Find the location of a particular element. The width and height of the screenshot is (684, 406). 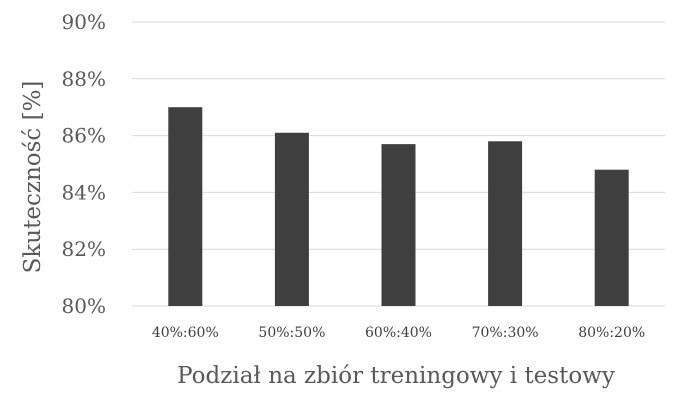

y-tick-label: 82% is located at coordinates (84, 249).